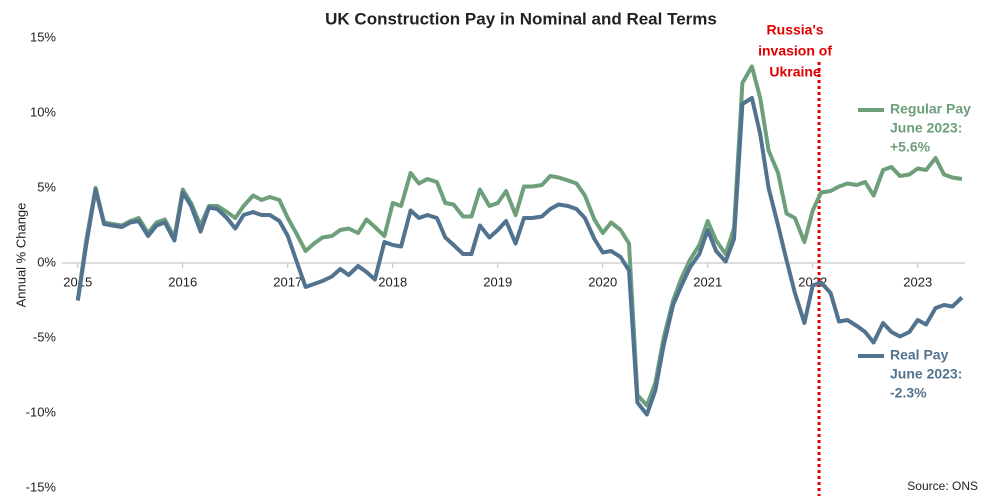 This screenshot has width=982, height=496. I want to click on source: Source: ONS, so click(942, 486).